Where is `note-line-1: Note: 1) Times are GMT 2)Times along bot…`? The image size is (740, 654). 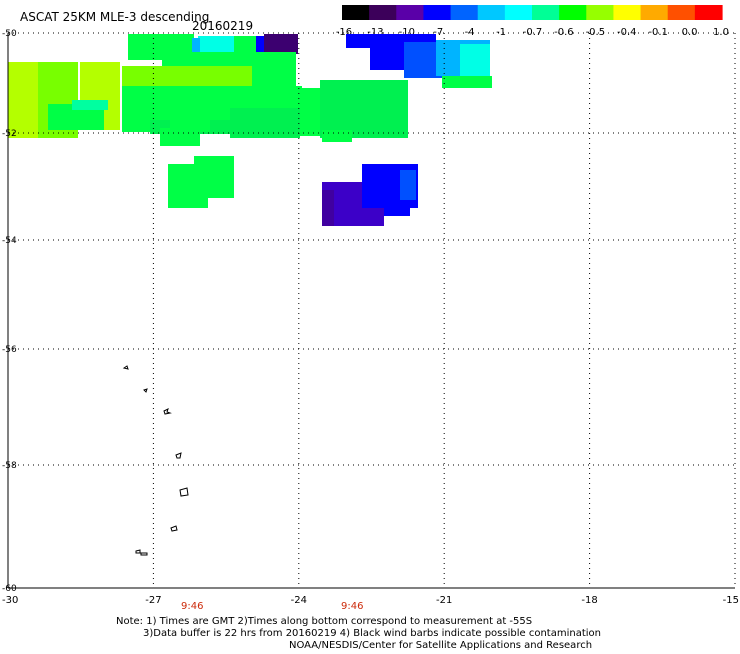 note-line-1: Note: 1) Times are GMT 2)Times along bot… is located at coordinates (324, 621).